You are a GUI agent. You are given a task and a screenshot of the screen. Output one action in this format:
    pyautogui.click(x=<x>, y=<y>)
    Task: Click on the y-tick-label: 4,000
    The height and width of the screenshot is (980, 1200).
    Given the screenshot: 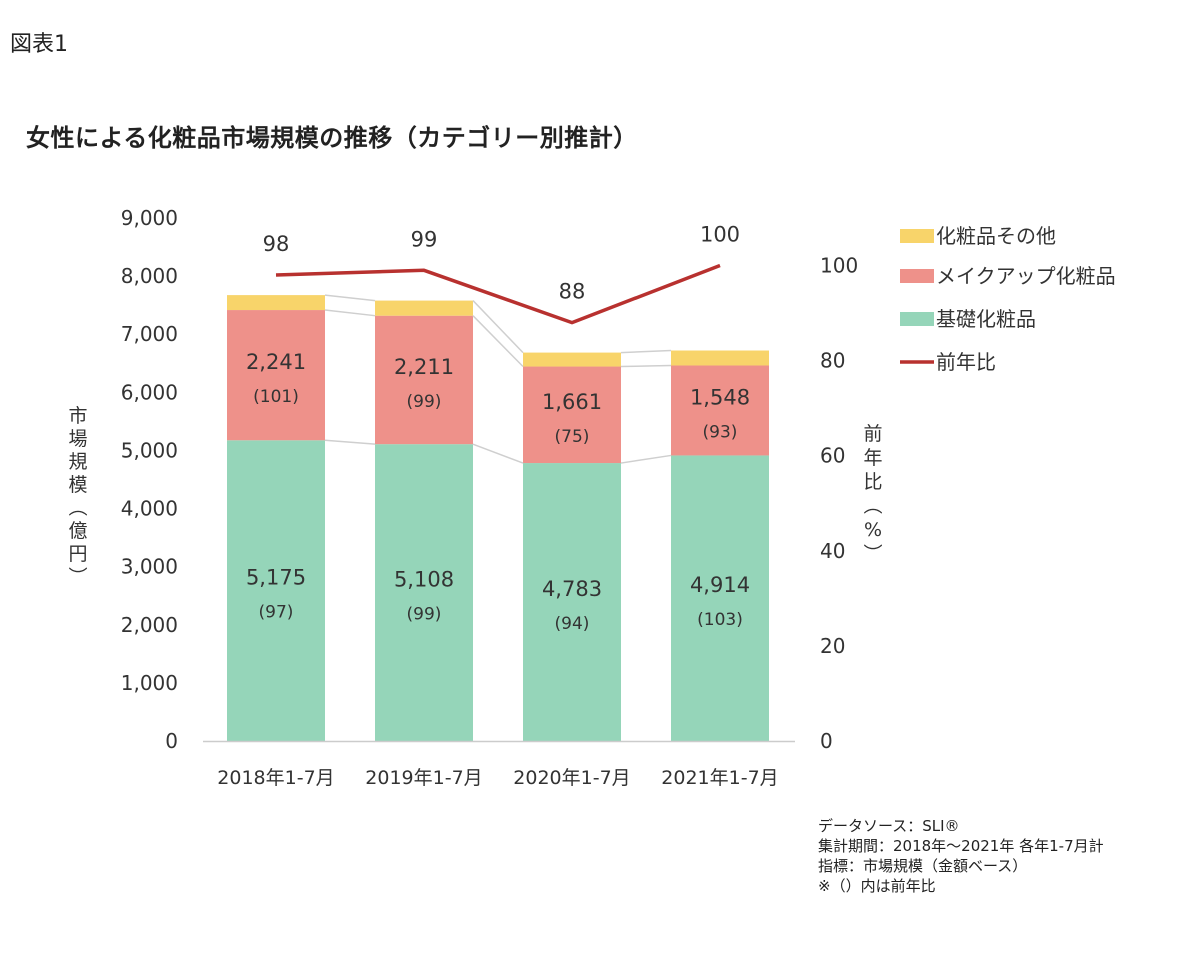 What is the action you would take?
    pyautogui.click(x=149, y=509)
    